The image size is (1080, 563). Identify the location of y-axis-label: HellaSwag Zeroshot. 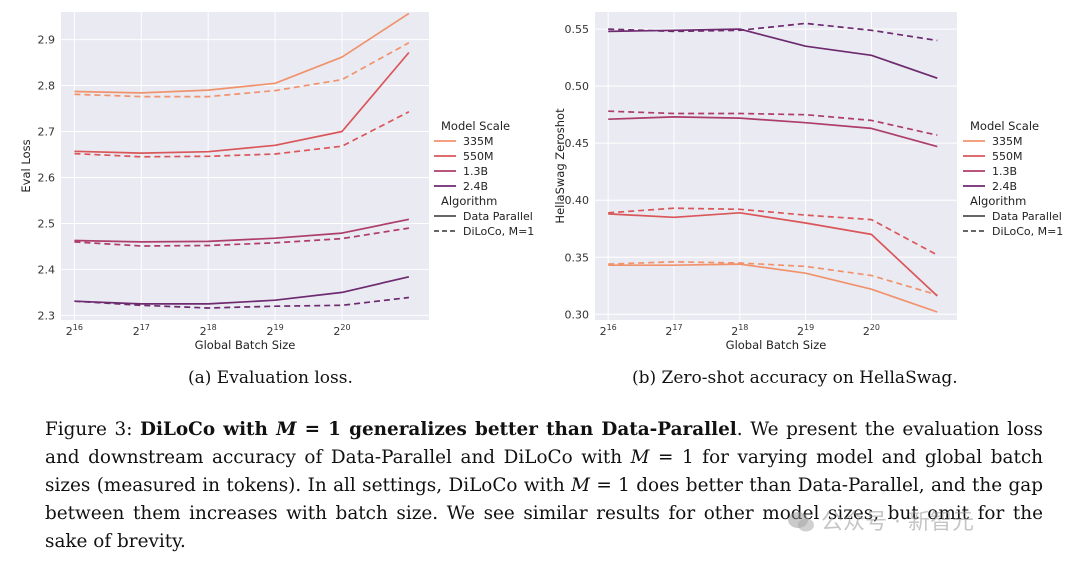
(560, 166).